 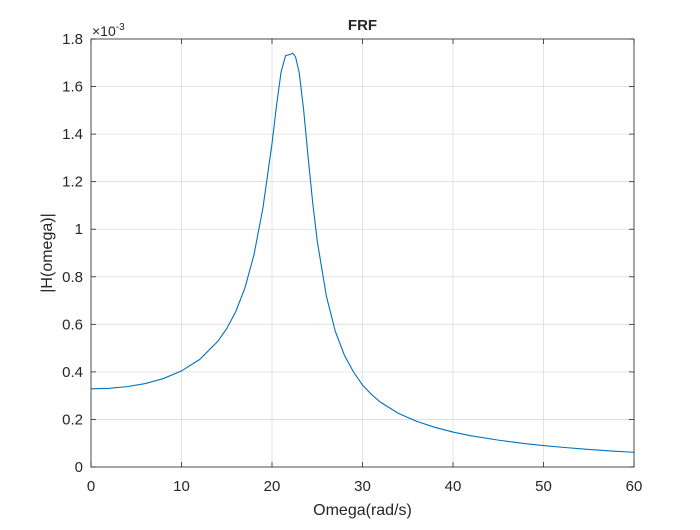 What do you see at coordinates (72, 372) in the screenshot?
I see `y-tick-label: 0.4` at bounding box center [72, 372].